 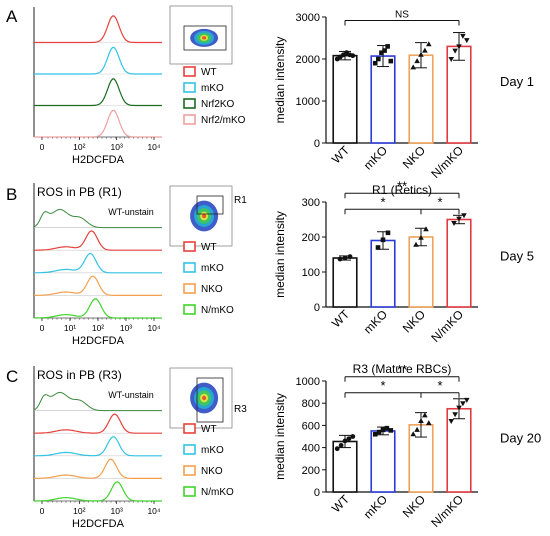 I want to click on category-label: NKO, so click(x=414, y=157).